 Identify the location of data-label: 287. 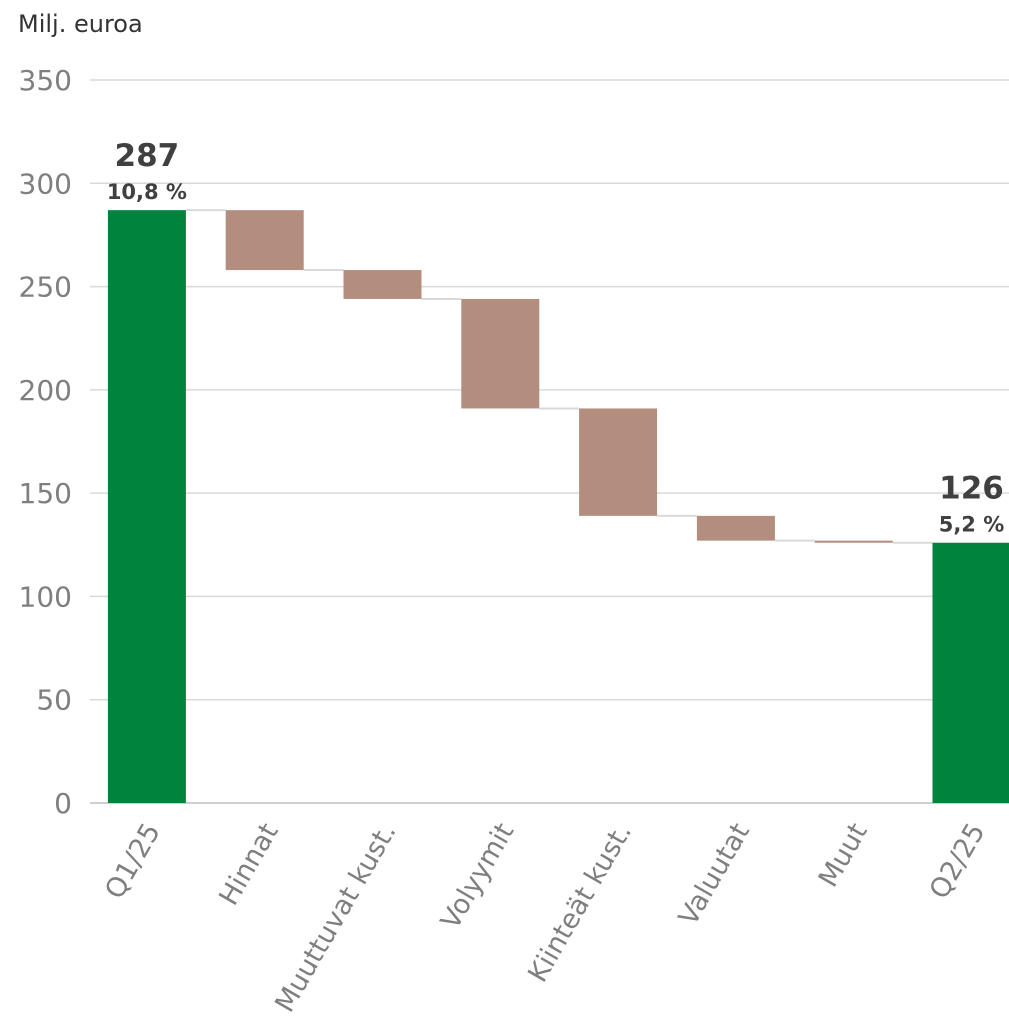
(147, 156).